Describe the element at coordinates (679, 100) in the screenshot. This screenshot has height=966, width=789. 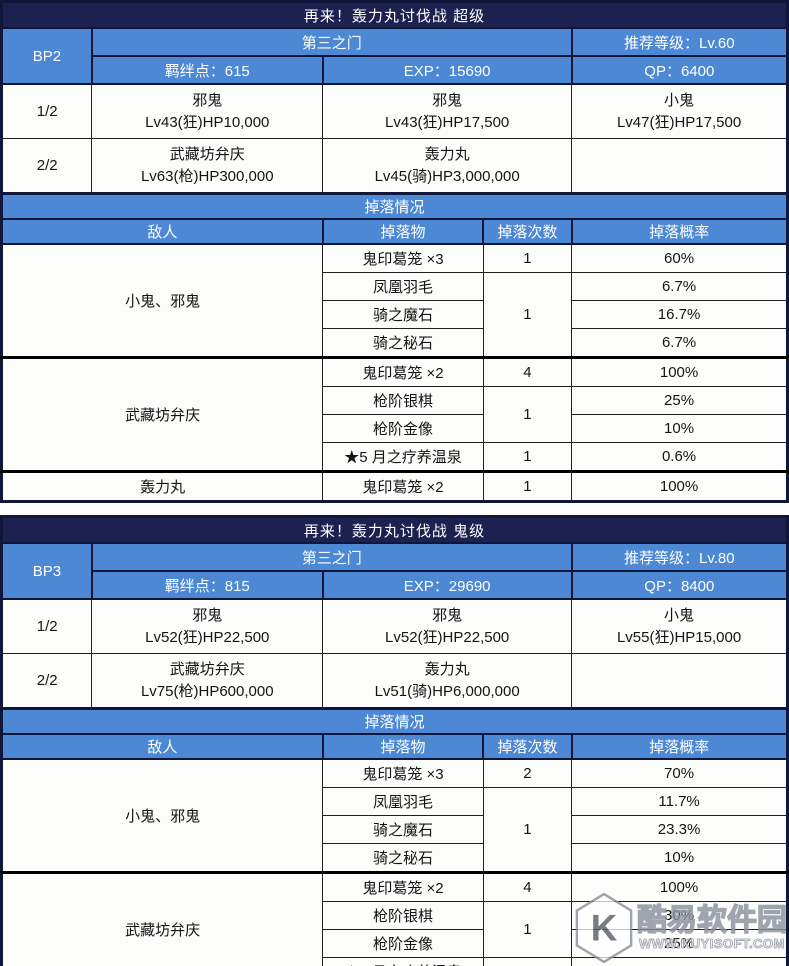
I see `enemy-name: 小鬼` at that location.